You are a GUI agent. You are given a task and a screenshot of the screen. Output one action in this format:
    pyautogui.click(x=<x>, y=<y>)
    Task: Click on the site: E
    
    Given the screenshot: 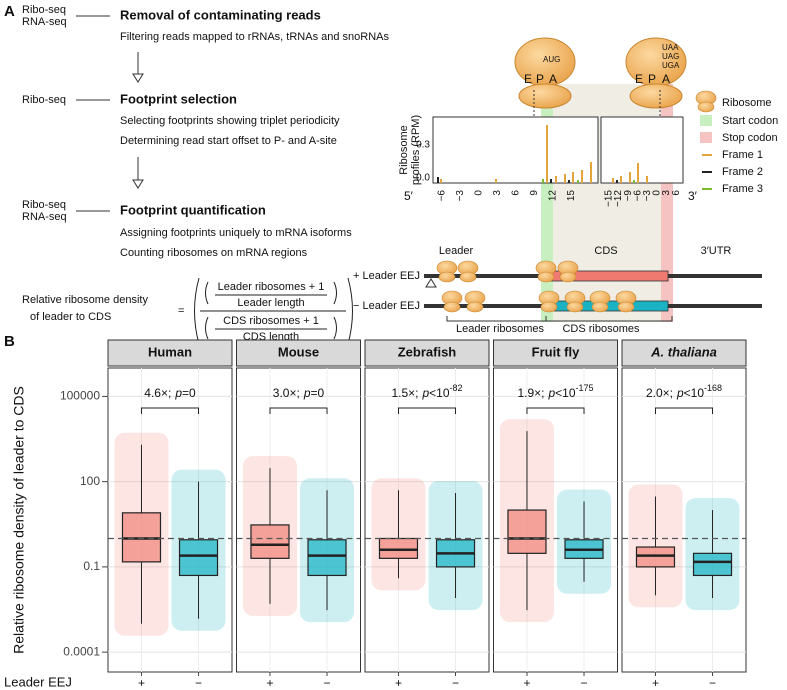 What is the action you would take?
    pyautogui.click(x=639, y=79)
    